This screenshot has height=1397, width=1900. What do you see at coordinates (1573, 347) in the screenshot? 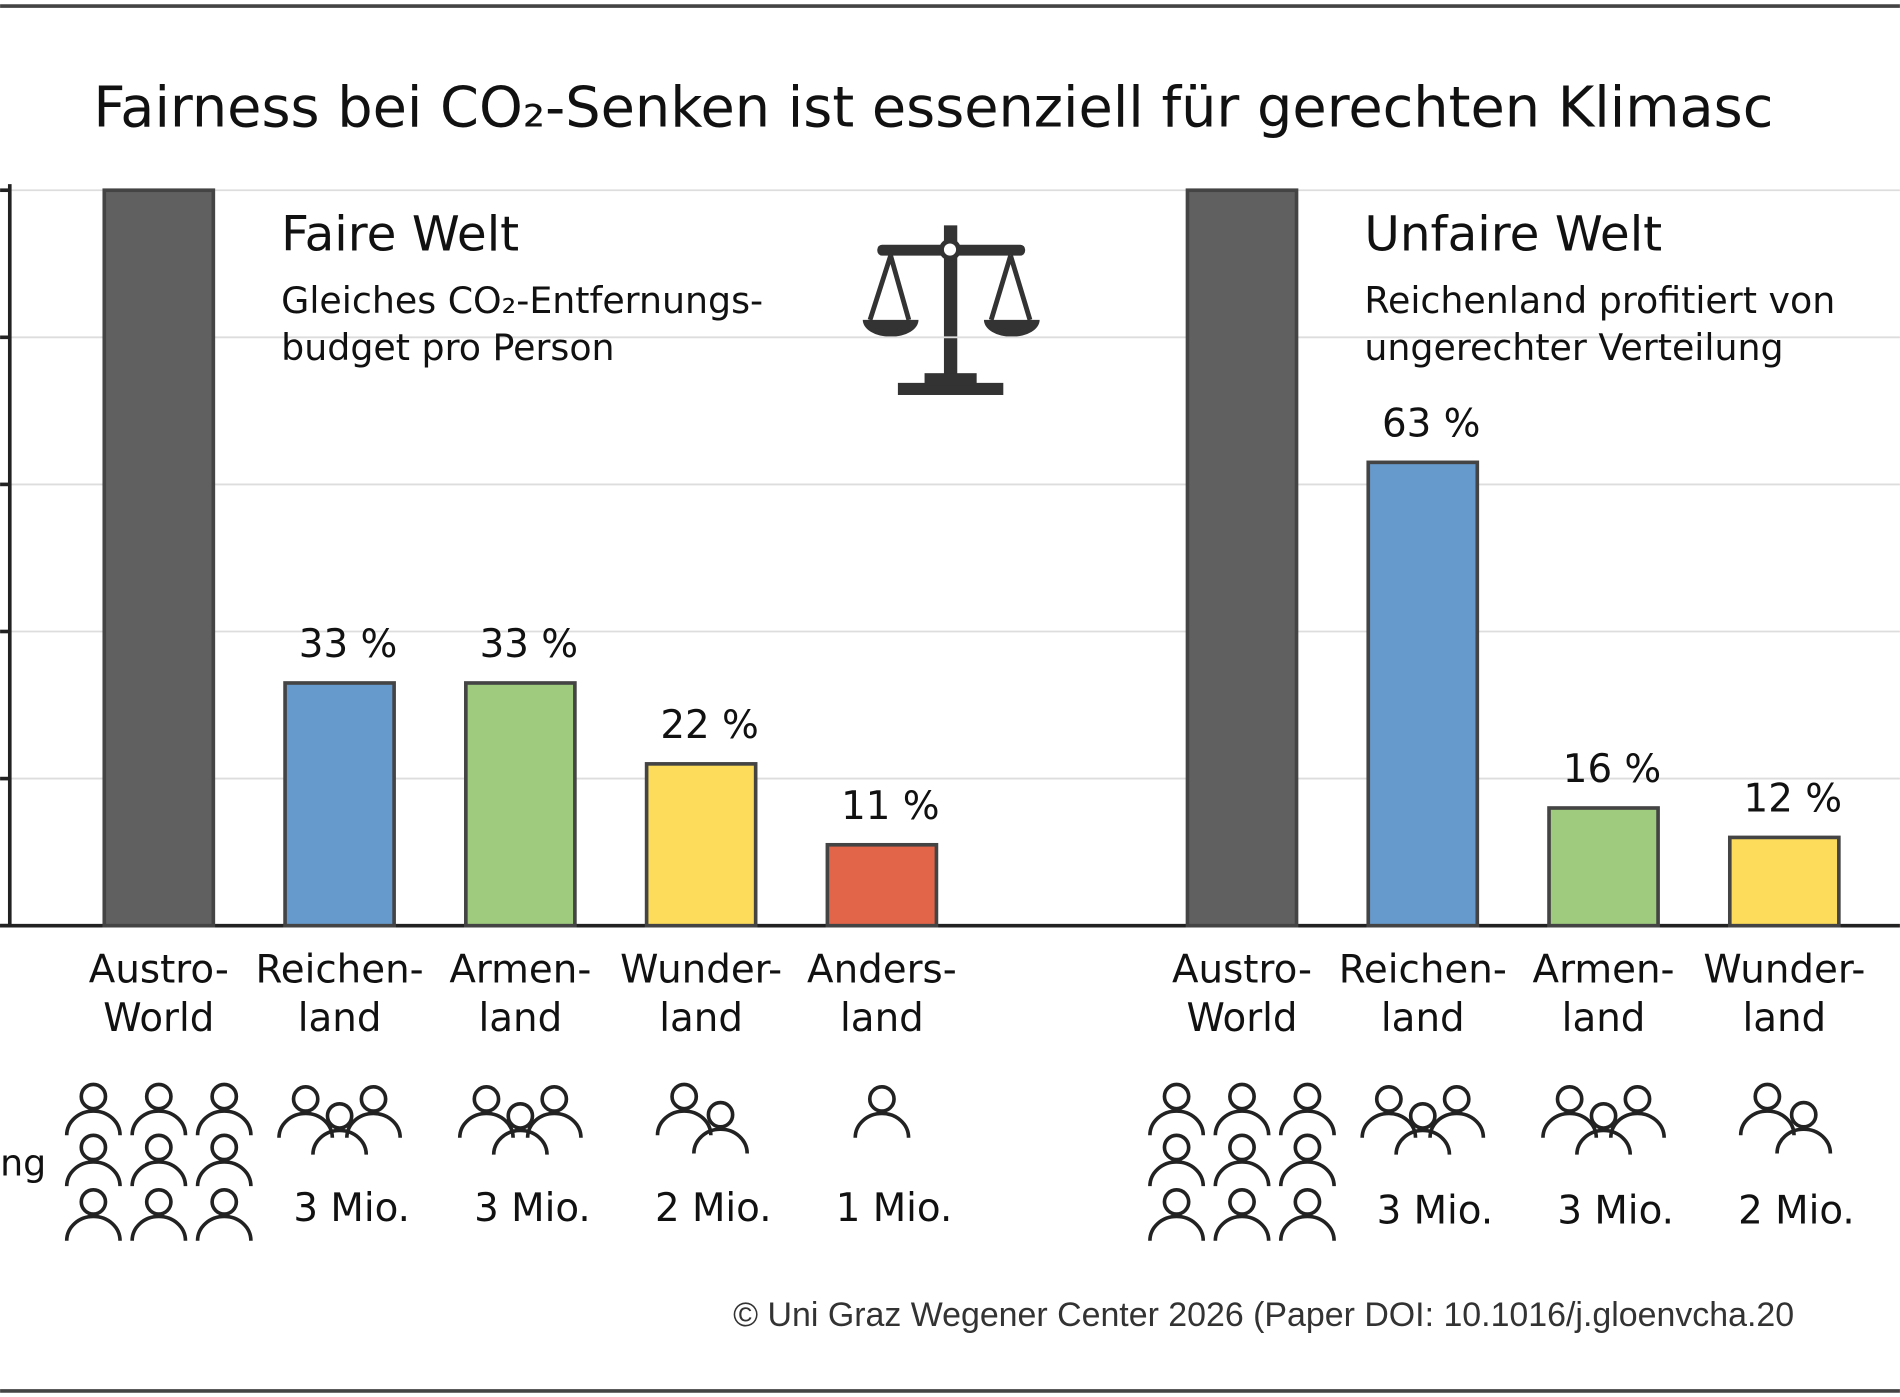
I see `panel-subtitle: ungerechter Verteilung` at bounding box center [1573, 347].